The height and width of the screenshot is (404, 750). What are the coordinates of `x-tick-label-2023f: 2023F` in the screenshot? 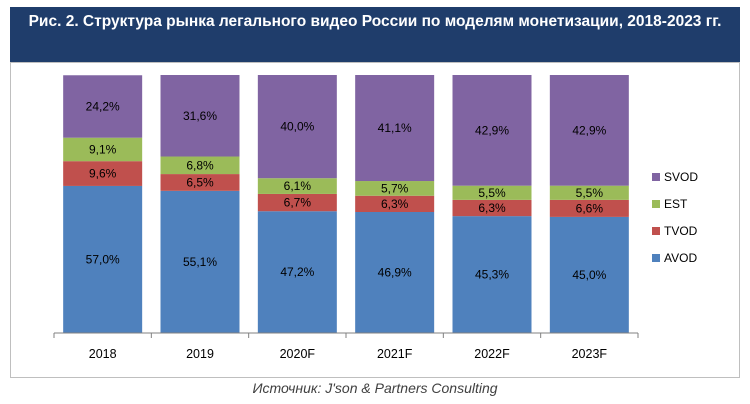 It's located at (590, 354).